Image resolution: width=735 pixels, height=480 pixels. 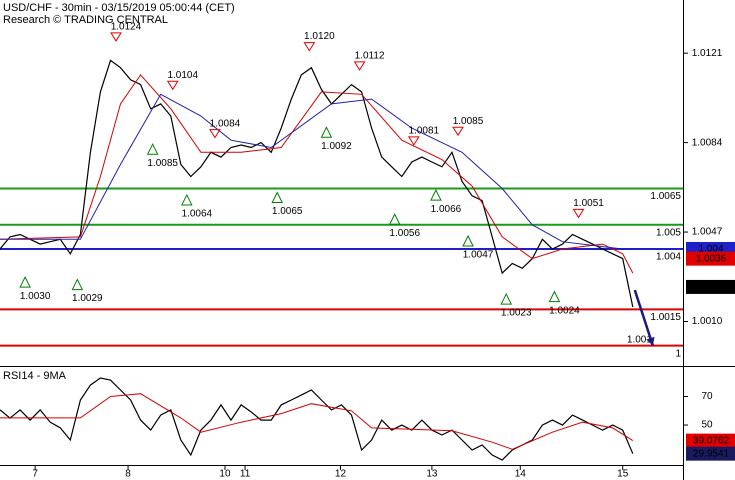 What do you see at coordinates (424, 131) in the screenshot?
I see `high-label: 1.0081` at bounding box center [424, 131].